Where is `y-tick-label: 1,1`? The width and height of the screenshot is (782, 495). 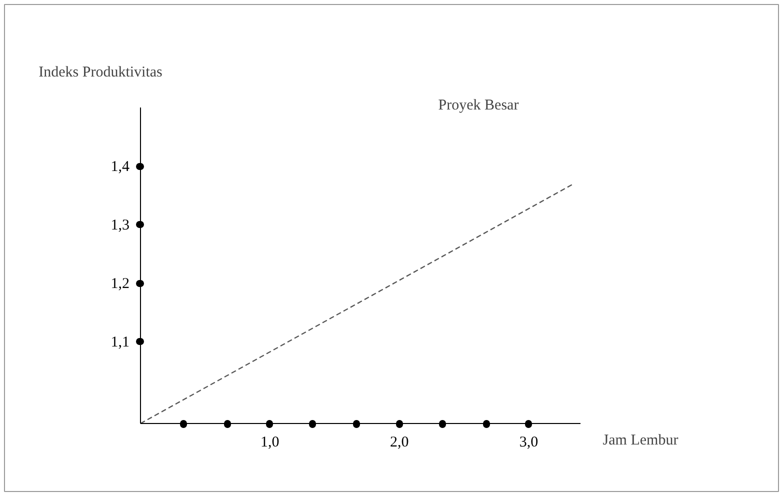 y-tick-label: 1,1 is located at coordinates (120, 342).